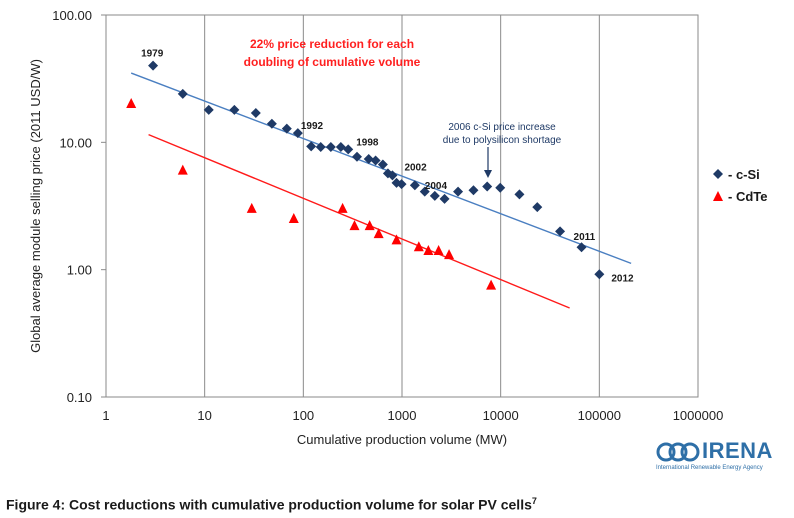 This screenshot has width=794, height=518. What do you see at coordinates (79, 397) in the screenshot?
I see `y-tick-label: 0.10` at bounding box center [79, 397].